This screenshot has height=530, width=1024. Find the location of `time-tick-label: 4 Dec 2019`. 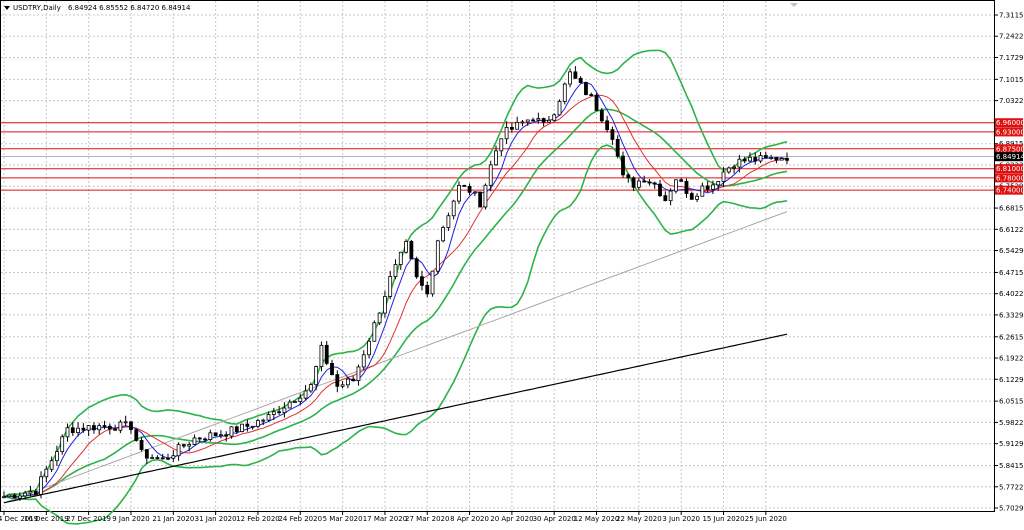

time-tick-label: 4 Dec 2019 is located at coordinates (19, 519).